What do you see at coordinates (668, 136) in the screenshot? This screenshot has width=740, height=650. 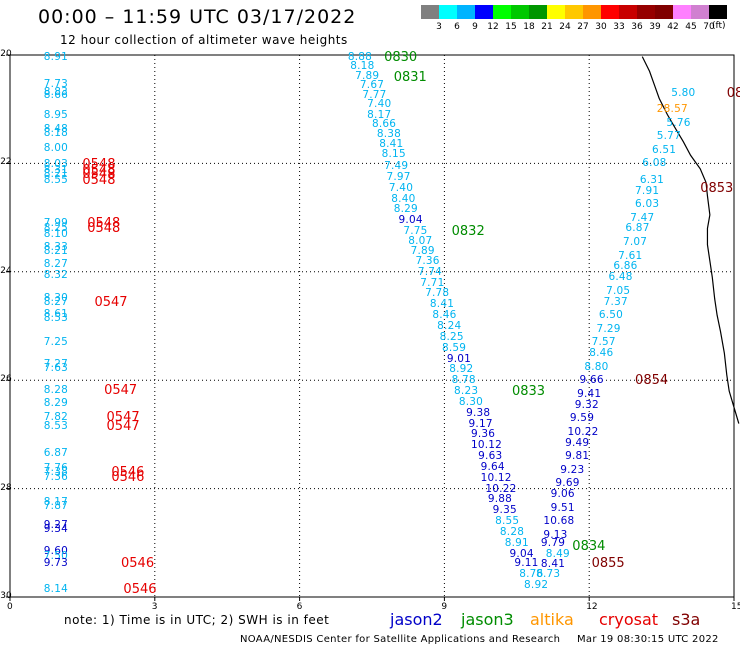 I see `wave-height-value: 5.77` at bounding box center [668, 136].